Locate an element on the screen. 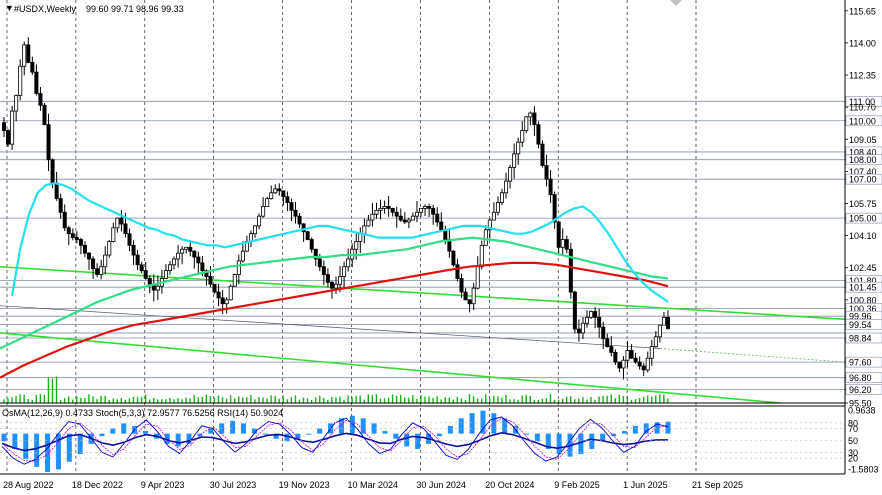  price-label: 100.36 is located at coordinates (863, 309).